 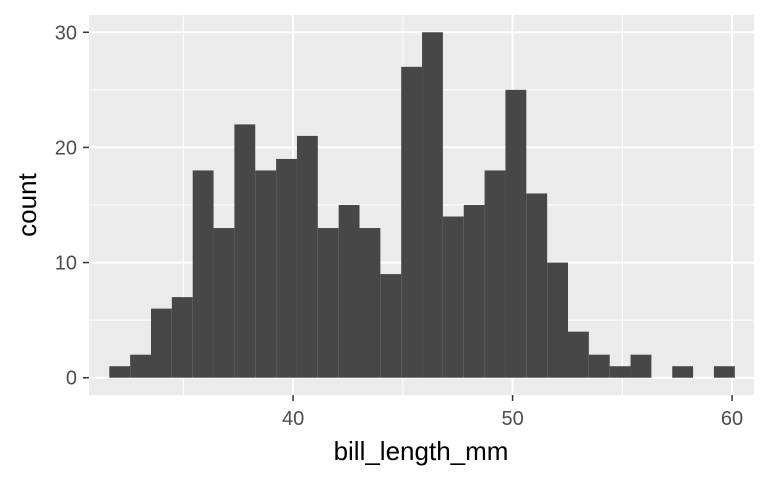 What do you see at coordinates (27, 204) in the screenshot?
I see `y-axis-title: count` at bounding box center [27, 204].